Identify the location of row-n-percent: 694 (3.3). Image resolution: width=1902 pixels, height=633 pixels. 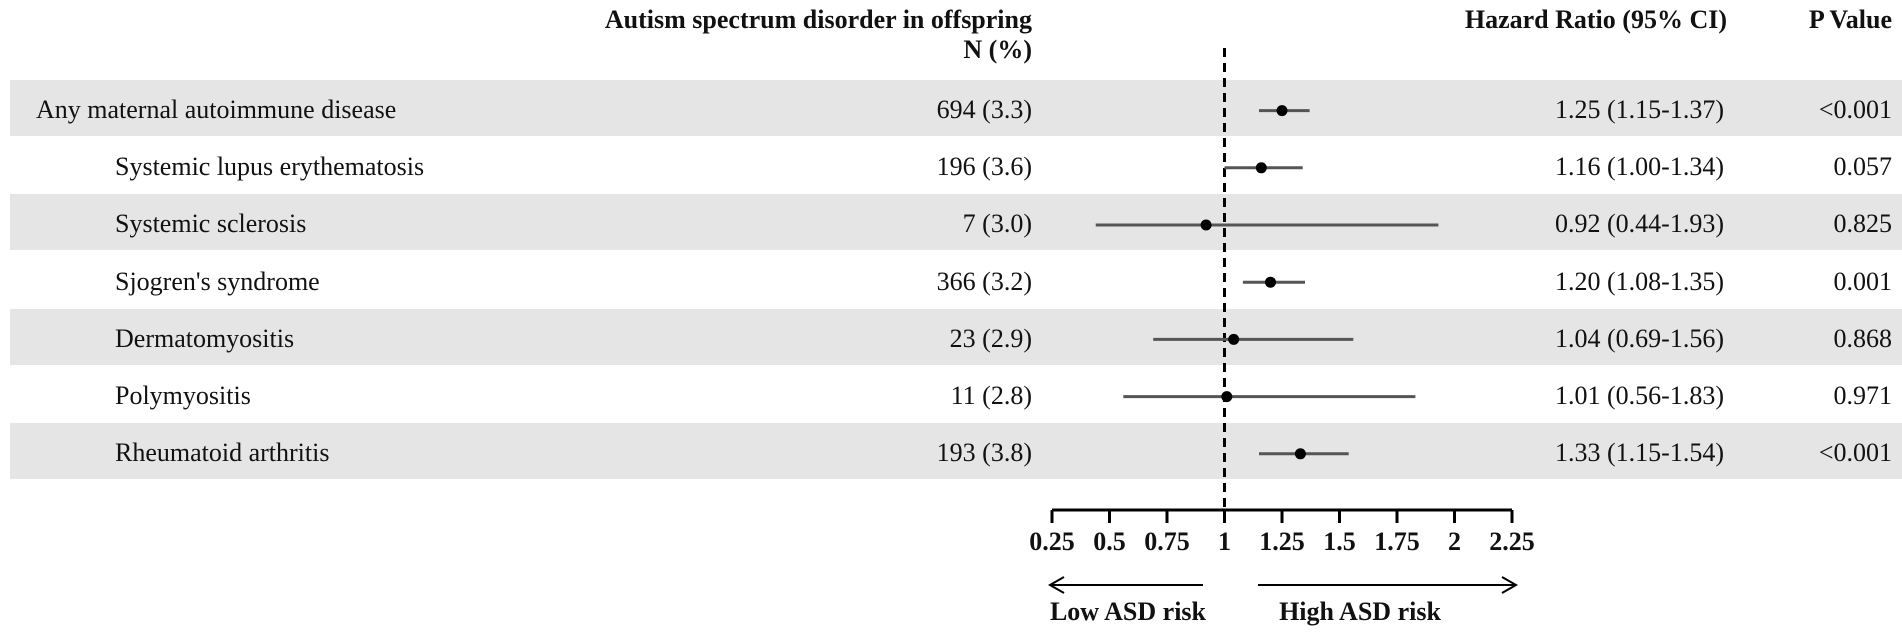
(984, 109).